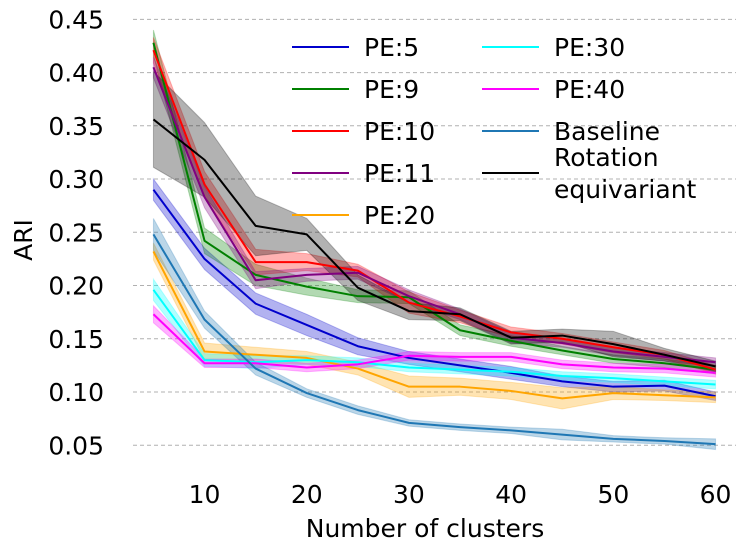 This screenshot has width=745, height=553. What do you see at coordinates (607, 131) in the screenshot?
I see `legend-label-baseline: Baseline` at bounding box center [607, 131].